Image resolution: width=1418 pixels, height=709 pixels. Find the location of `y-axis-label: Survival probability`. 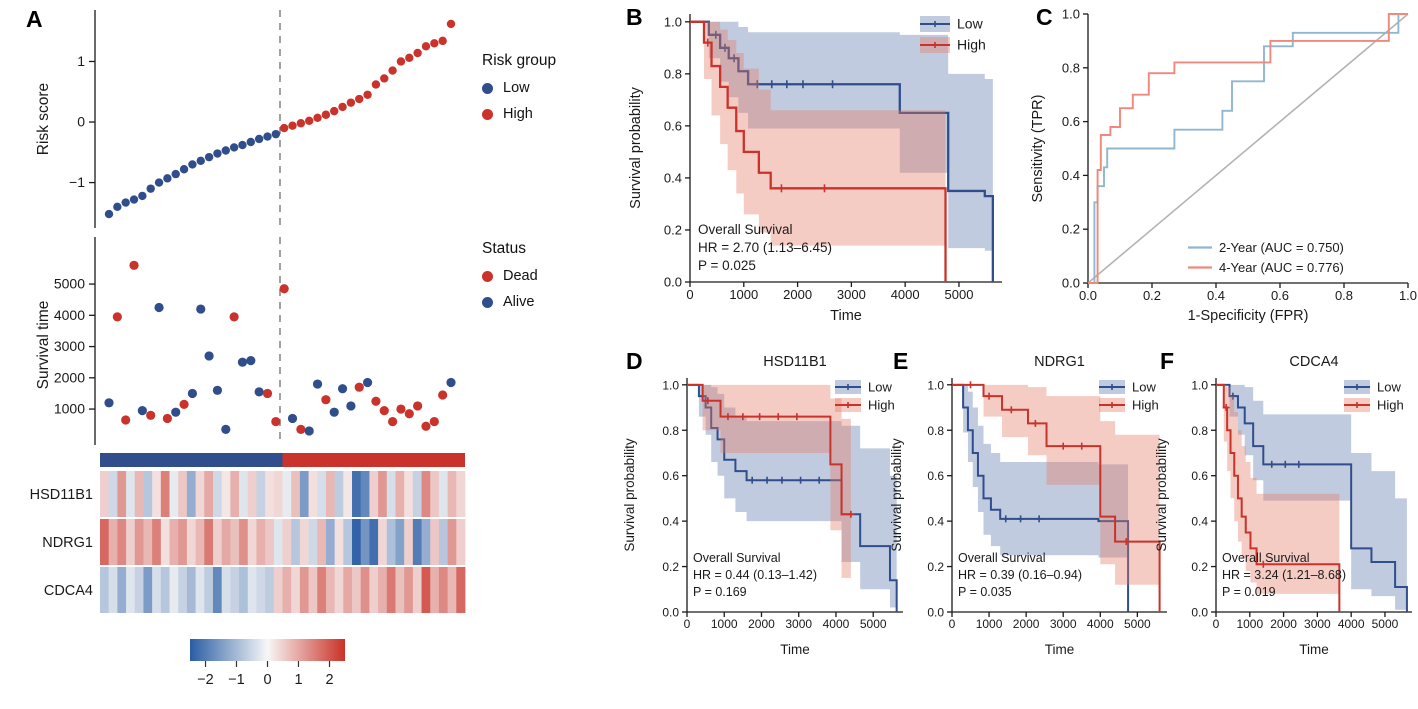

y-axis-label: Survival probability is located at coordinates (896, 495).